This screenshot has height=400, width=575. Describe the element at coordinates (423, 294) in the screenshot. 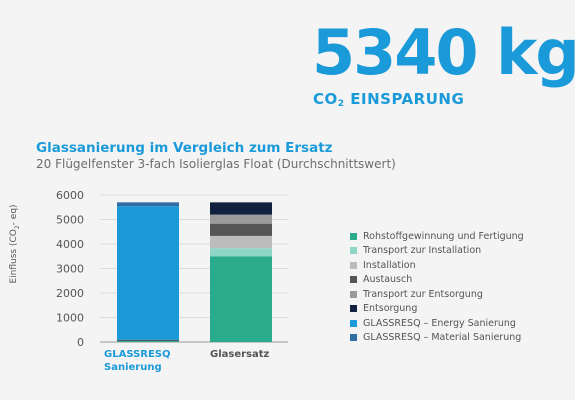

I see `legend-label: Transport zur Entsorgung` at that location.